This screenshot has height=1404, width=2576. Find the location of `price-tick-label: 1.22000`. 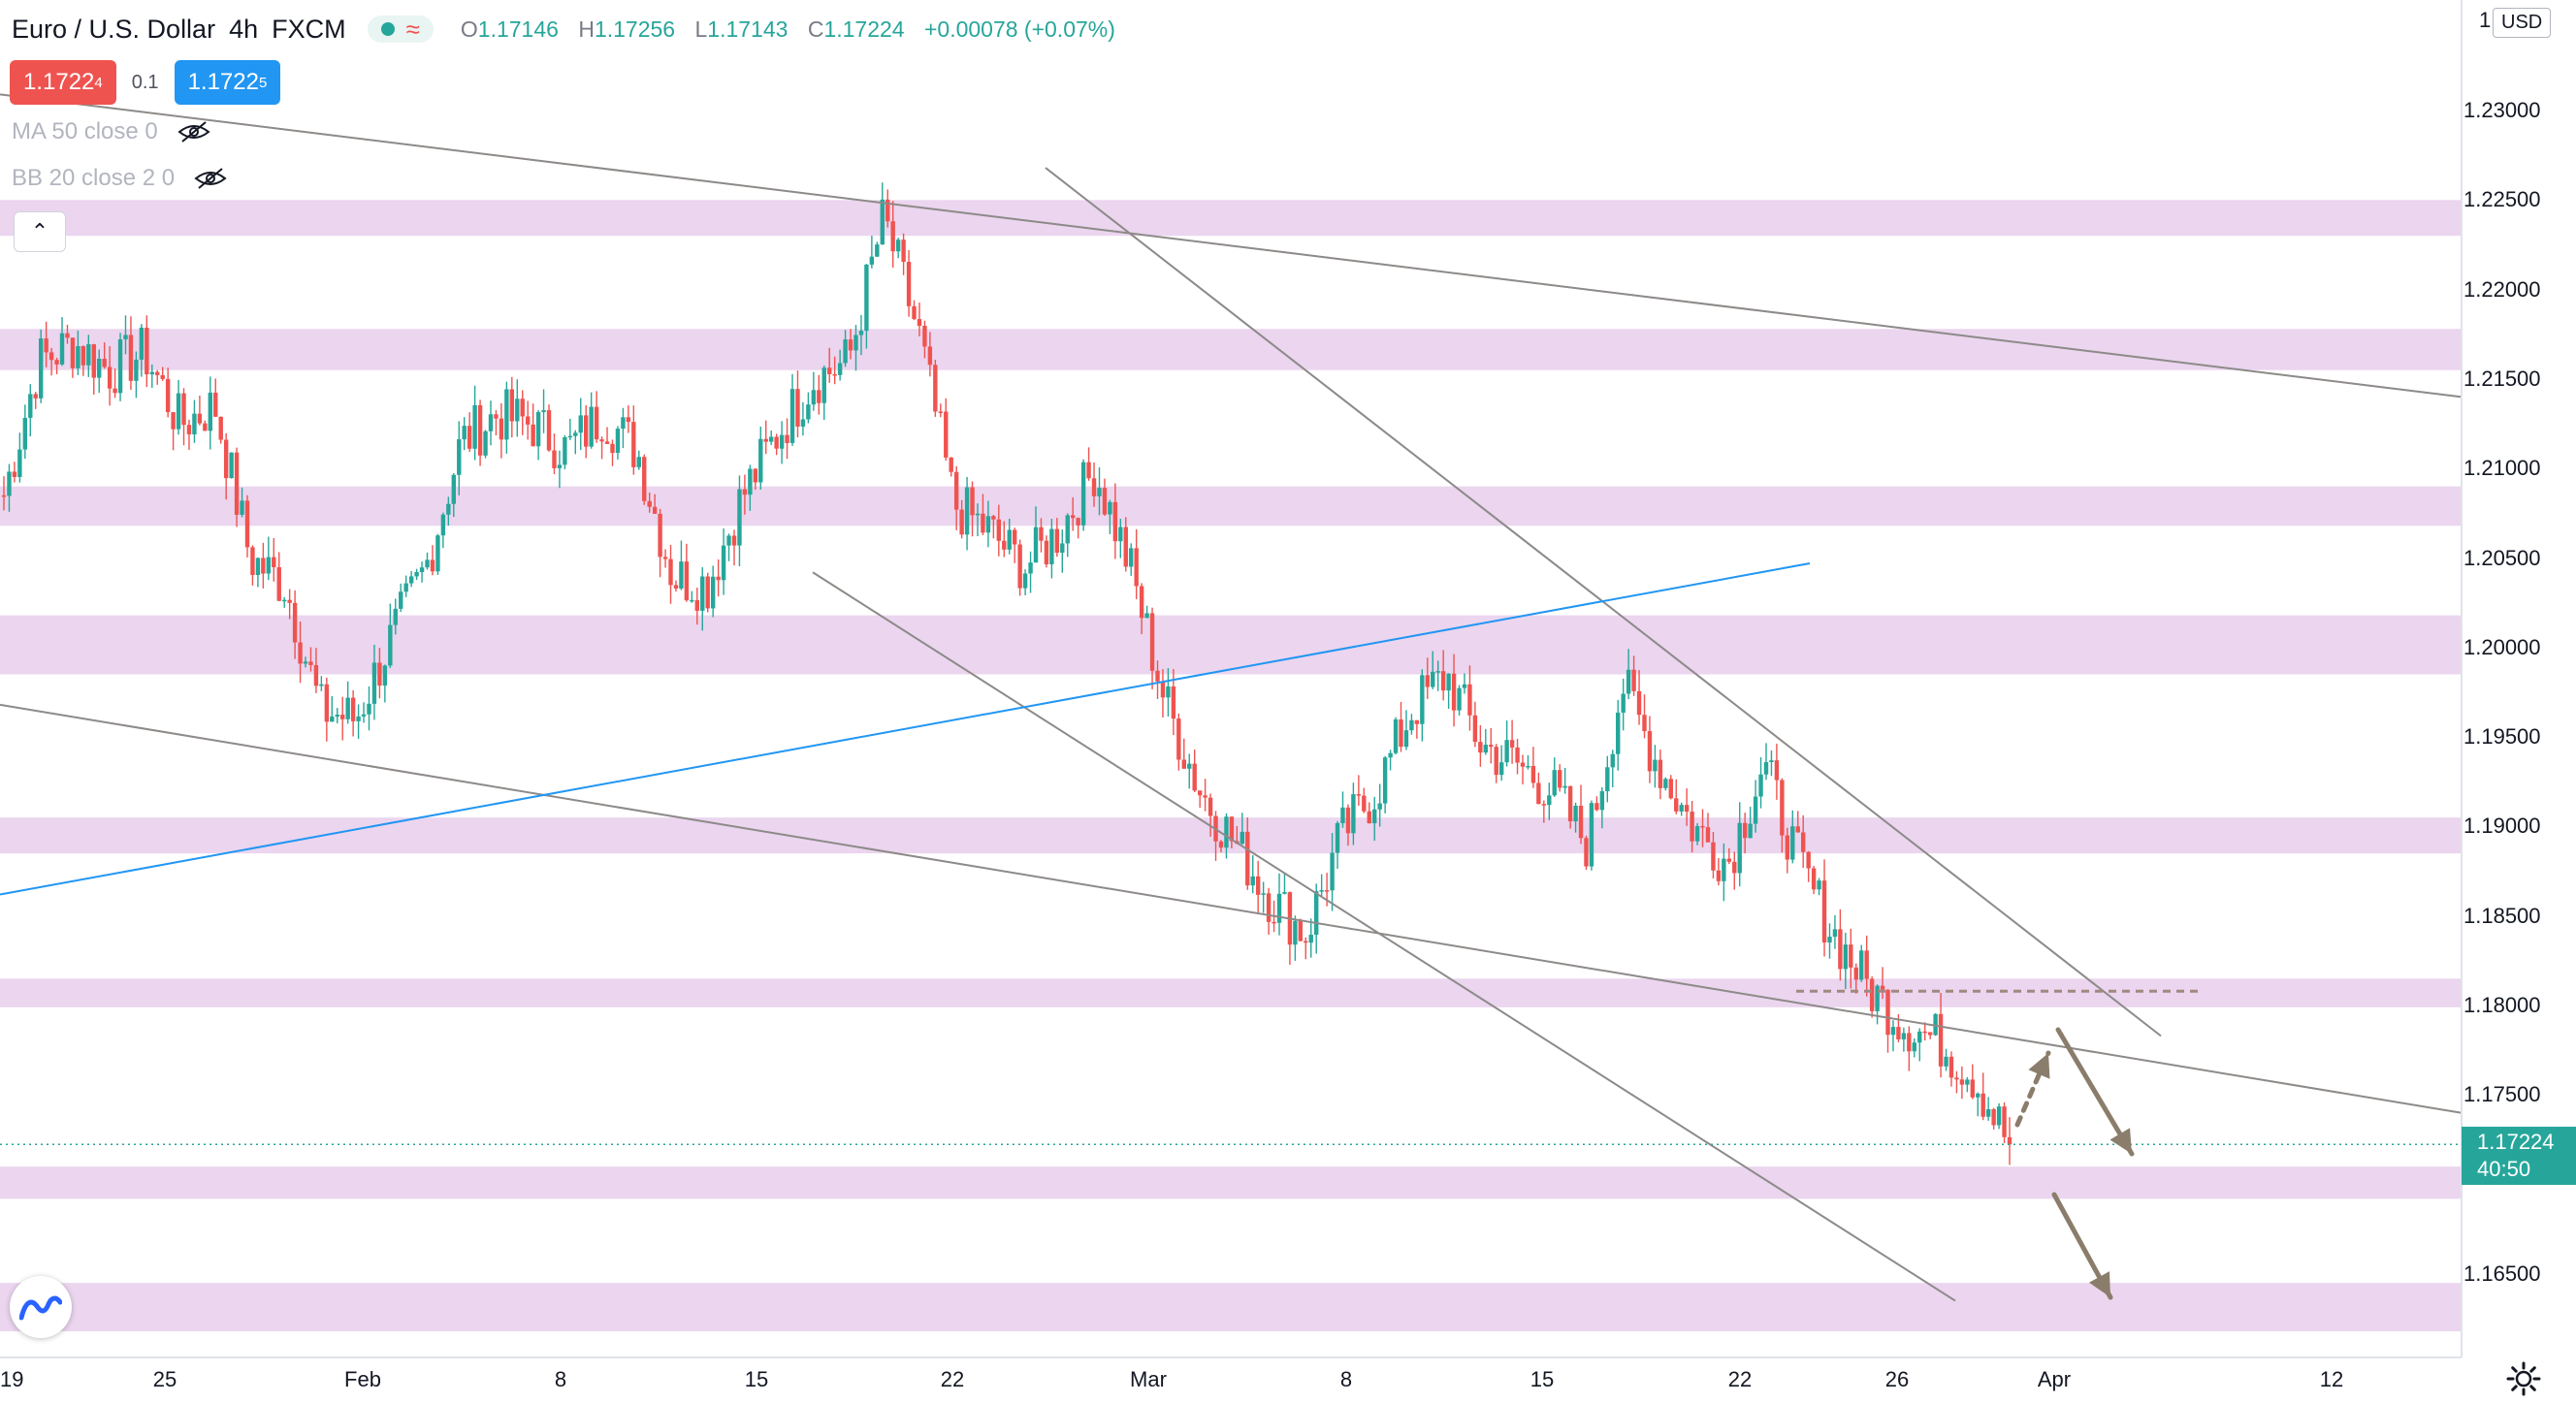

price-tick-label: 1.22000 is located at coordinates (2502, 289).